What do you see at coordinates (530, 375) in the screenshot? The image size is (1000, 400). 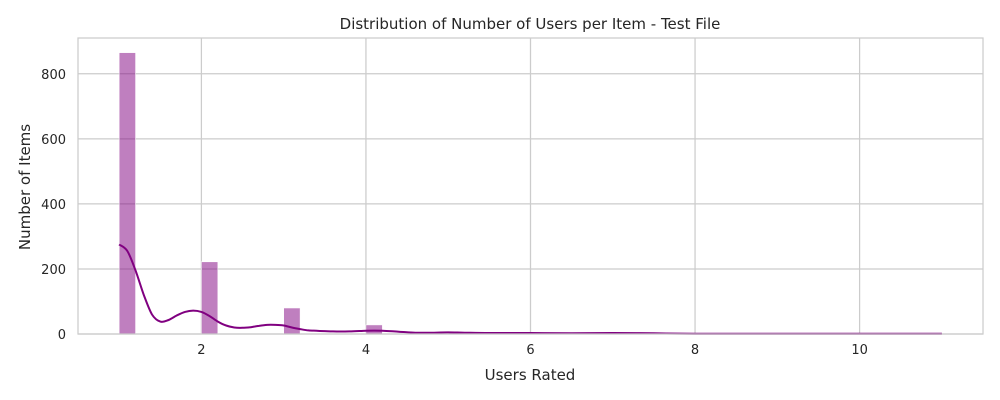 I see `x-axis-label: Users Rated` at bounding box center [530, 375].